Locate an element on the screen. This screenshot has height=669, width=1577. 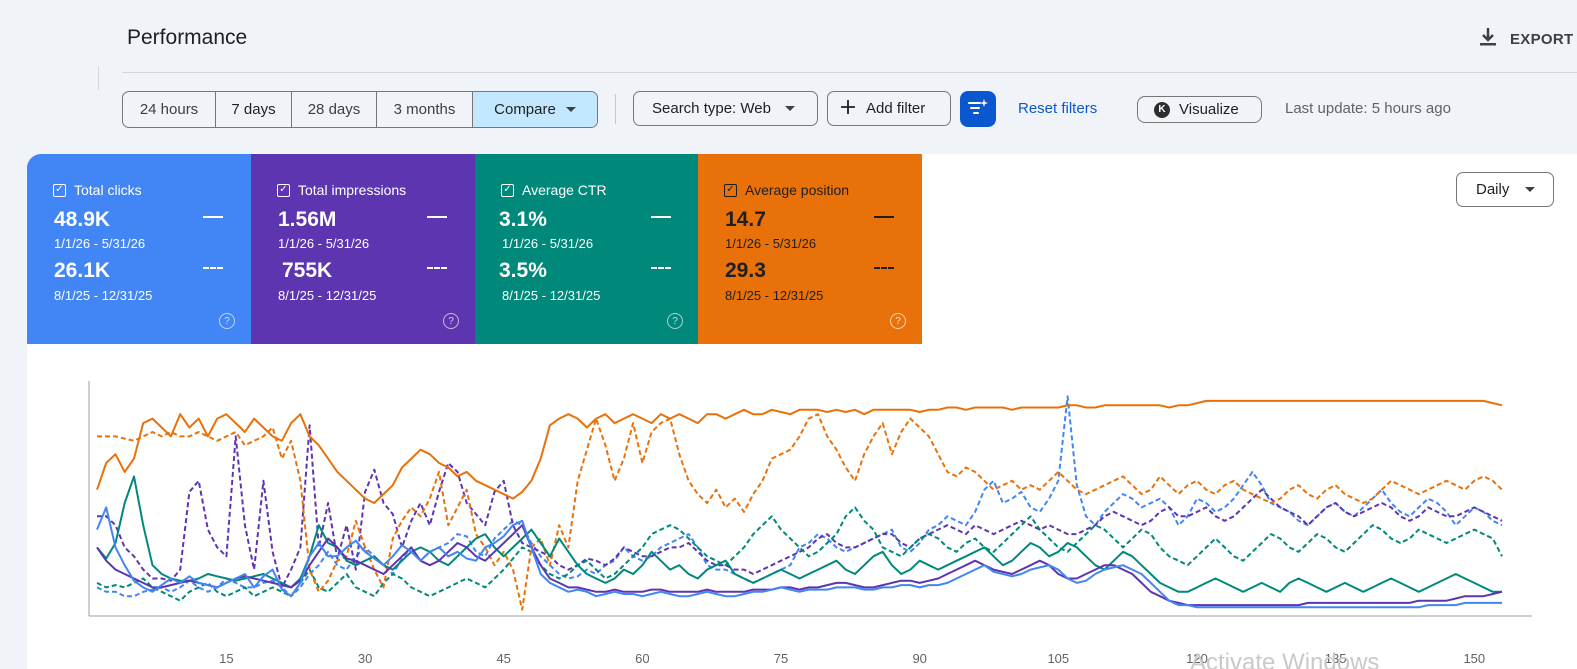
metric-value-previous: 26.1K is located at coordinates (82, 270).